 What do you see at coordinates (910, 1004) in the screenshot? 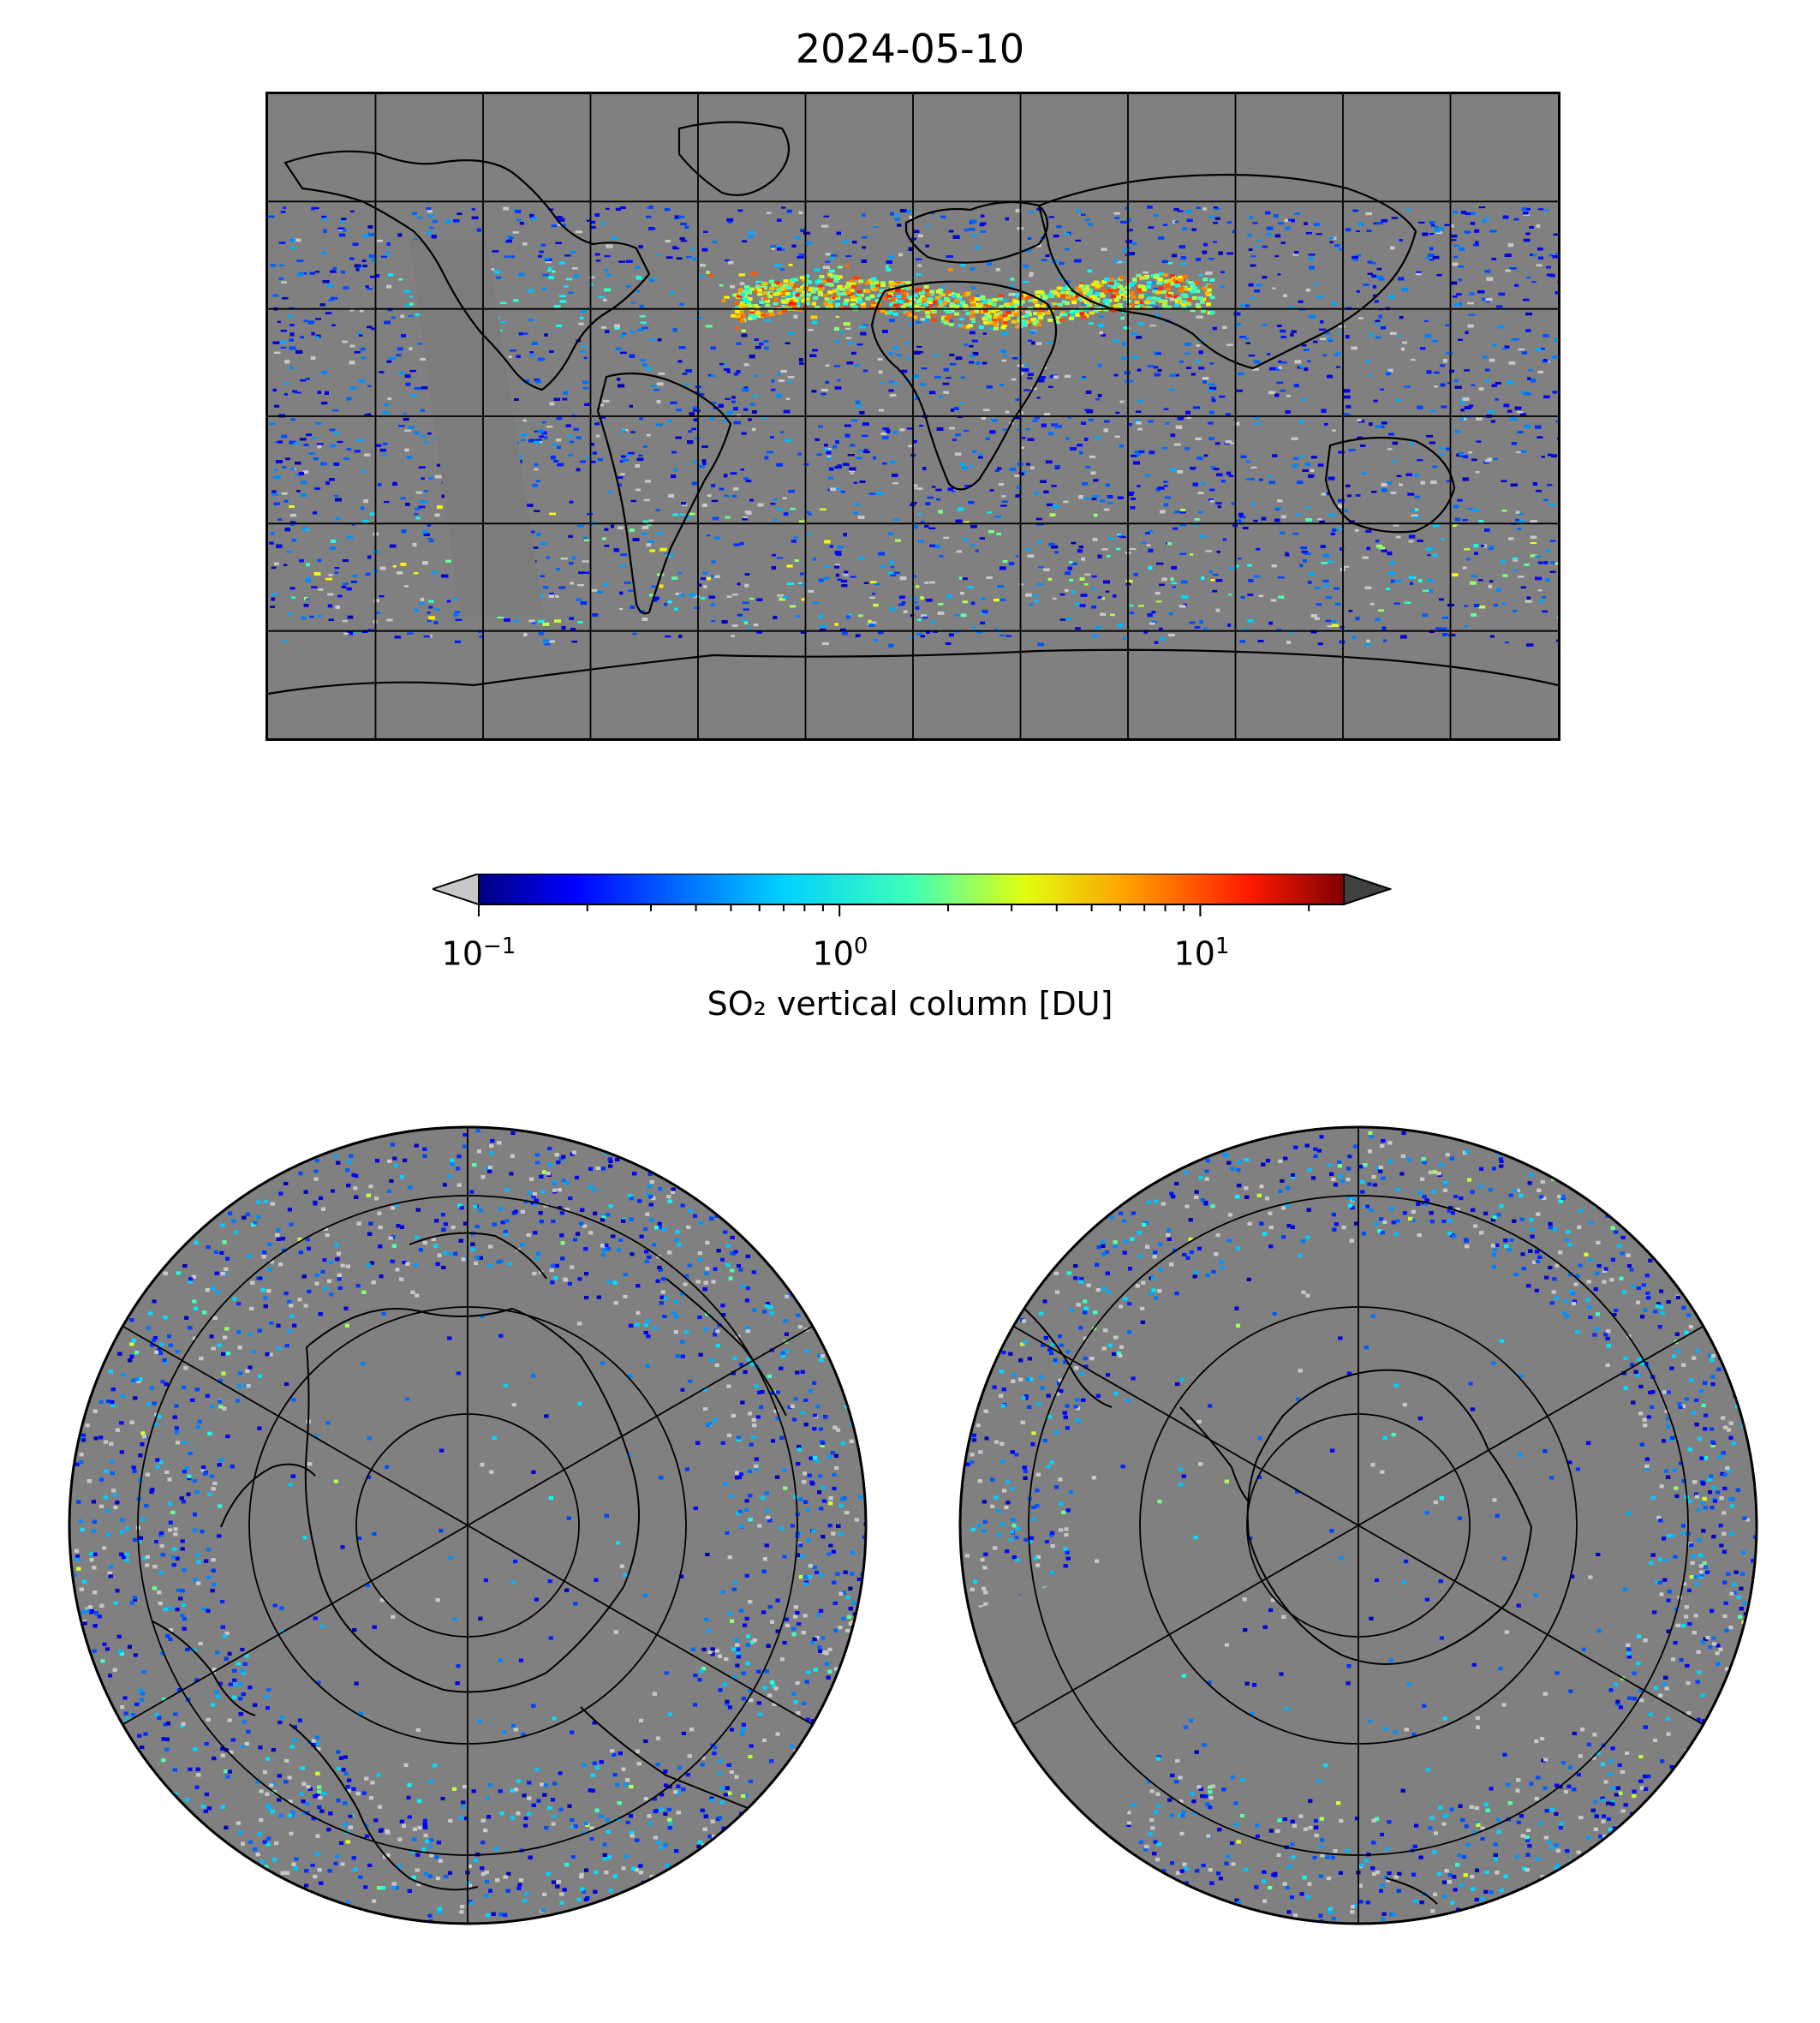
I see `colorbar-label: SO₂ vertical column [DU]` at bounding box center [910, 1004].